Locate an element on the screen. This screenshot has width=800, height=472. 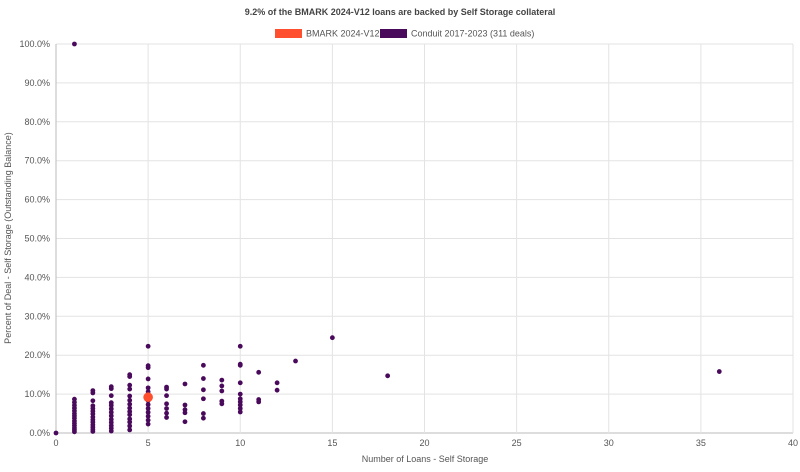
x-tick-label: 20 is located at coordinates (424, 443).